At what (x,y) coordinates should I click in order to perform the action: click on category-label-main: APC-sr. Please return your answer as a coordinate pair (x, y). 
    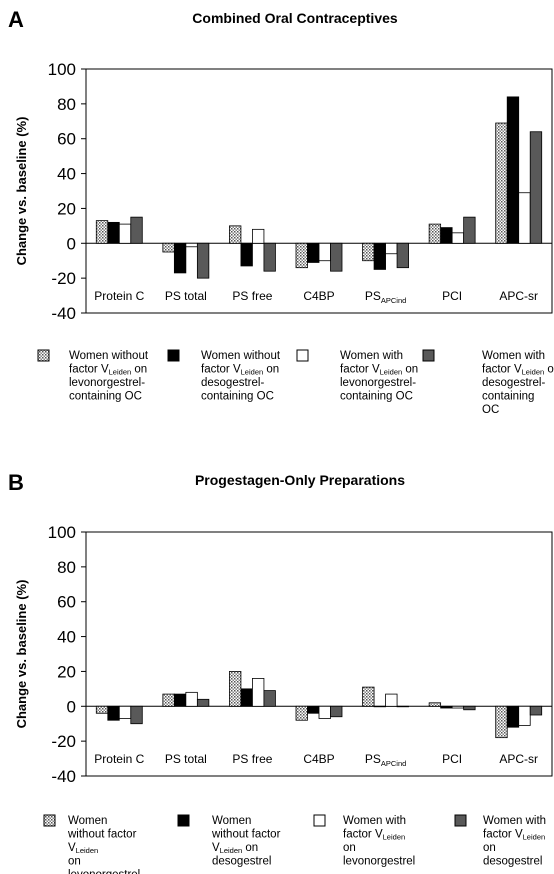
    Looking at the image, I should click on (518, 759).